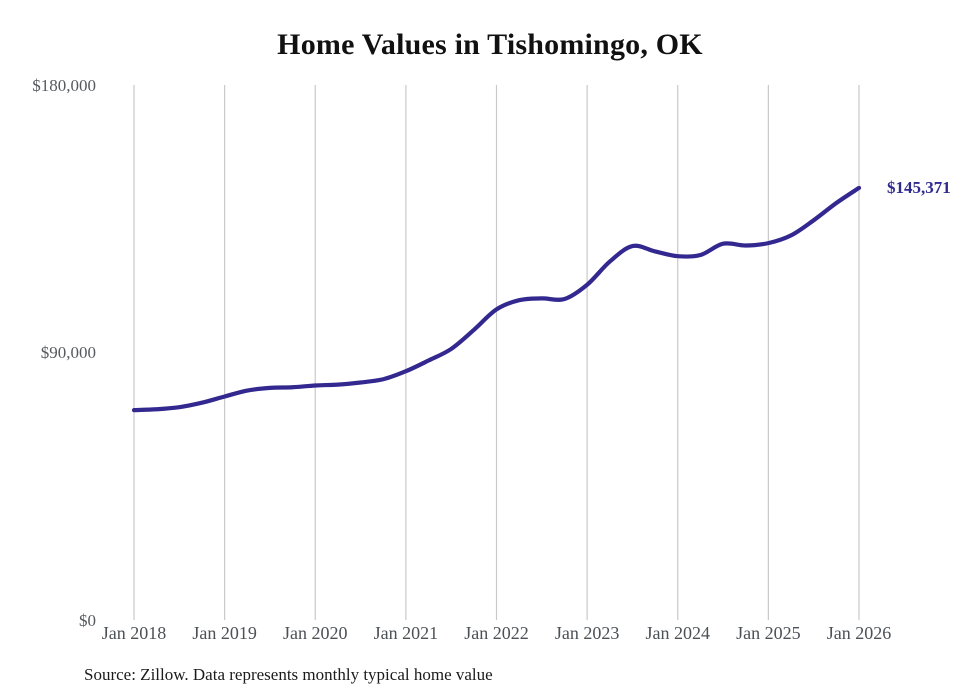  What do you see at coordinates (64, 85) in the screenshot?
I see `y-axis-tick-180000: $180,000` at bounding box center [64, 85].